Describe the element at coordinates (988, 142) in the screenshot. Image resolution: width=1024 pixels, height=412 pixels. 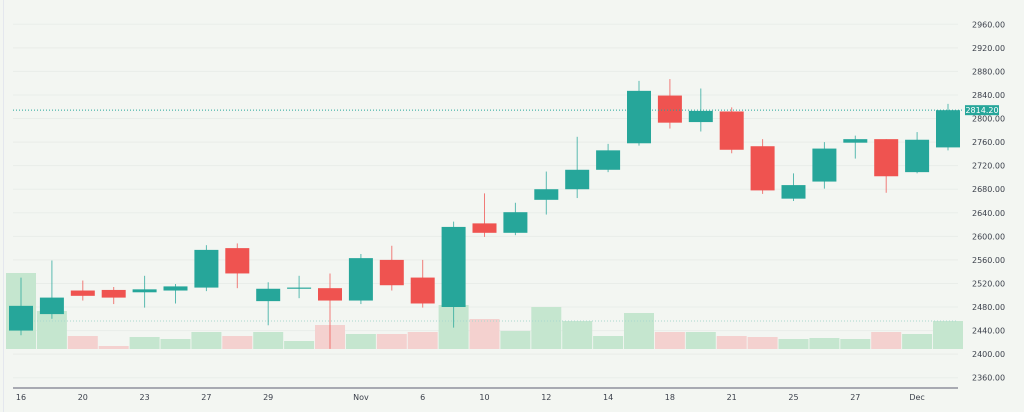
I see `y-tick-label: 2760.00` at that location.